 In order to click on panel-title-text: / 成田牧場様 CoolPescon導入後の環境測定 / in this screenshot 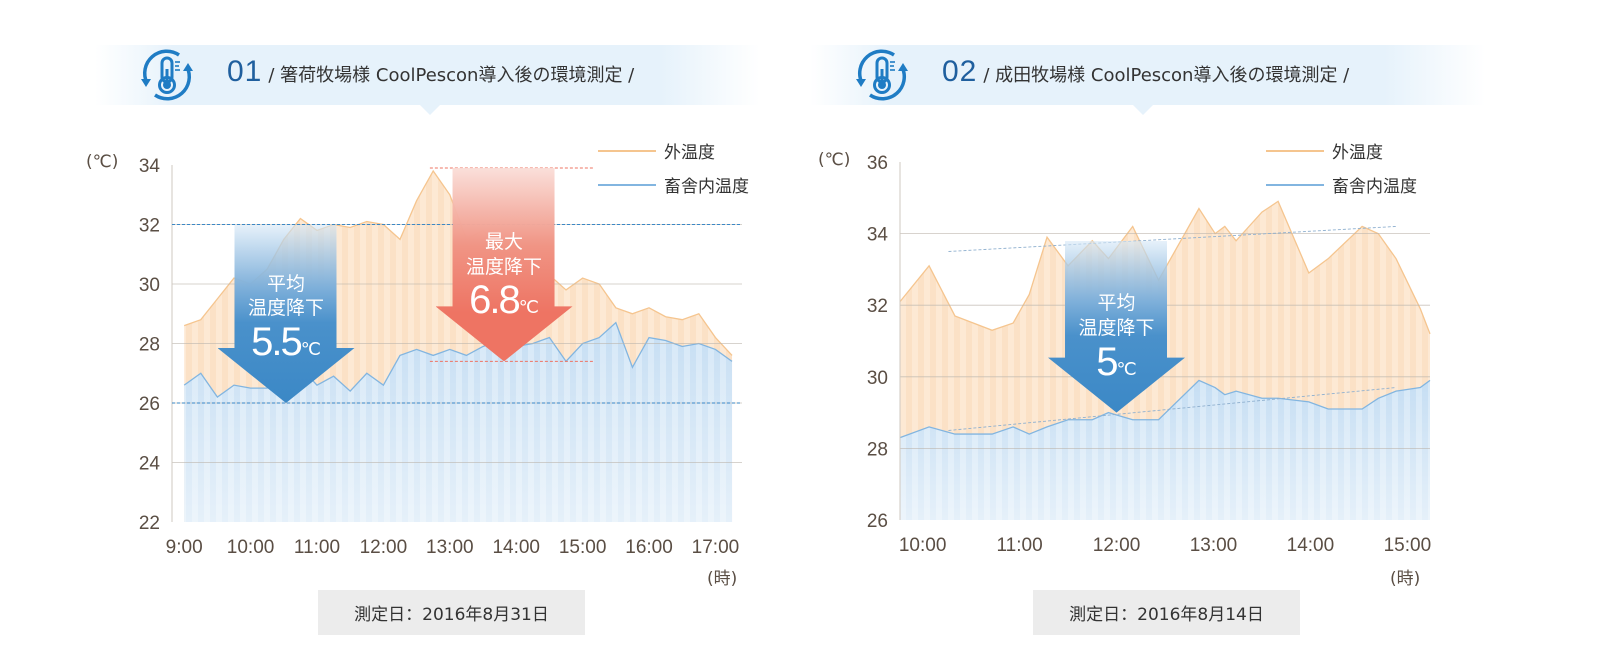, I will do `click(1166, 75)`.